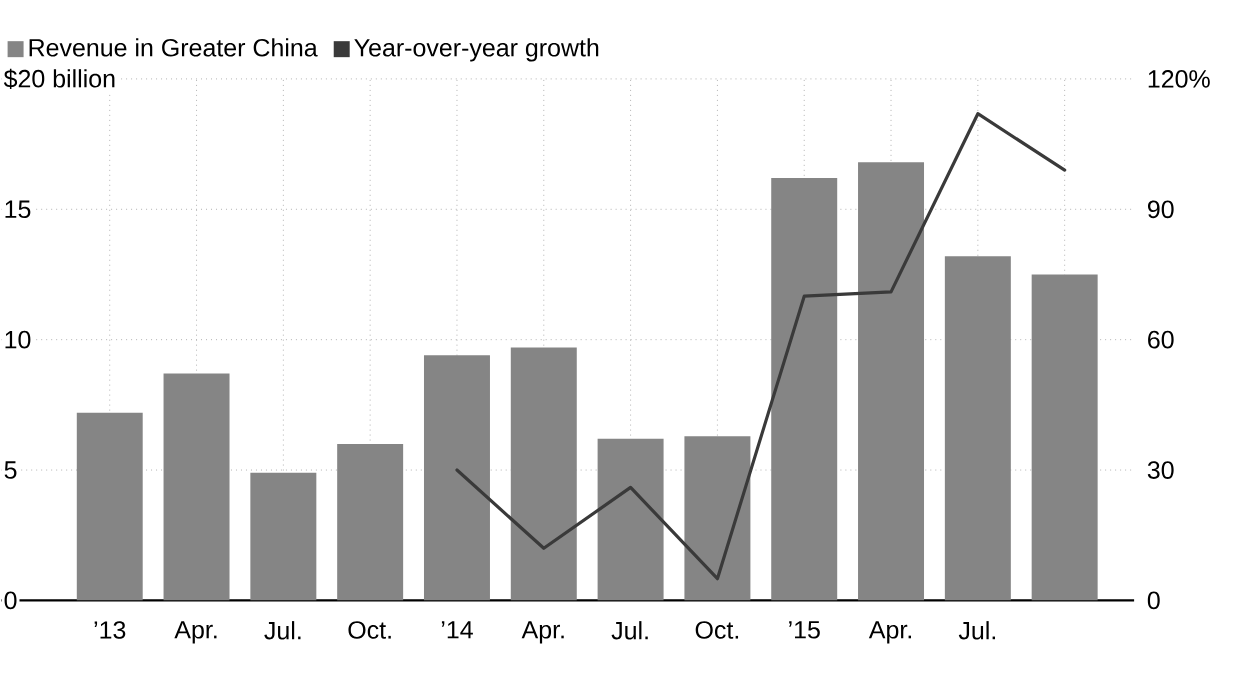  Describe the element at coordinates (1160, 209) in the screenshot. I see `y2-tick-label: 90` at that location.